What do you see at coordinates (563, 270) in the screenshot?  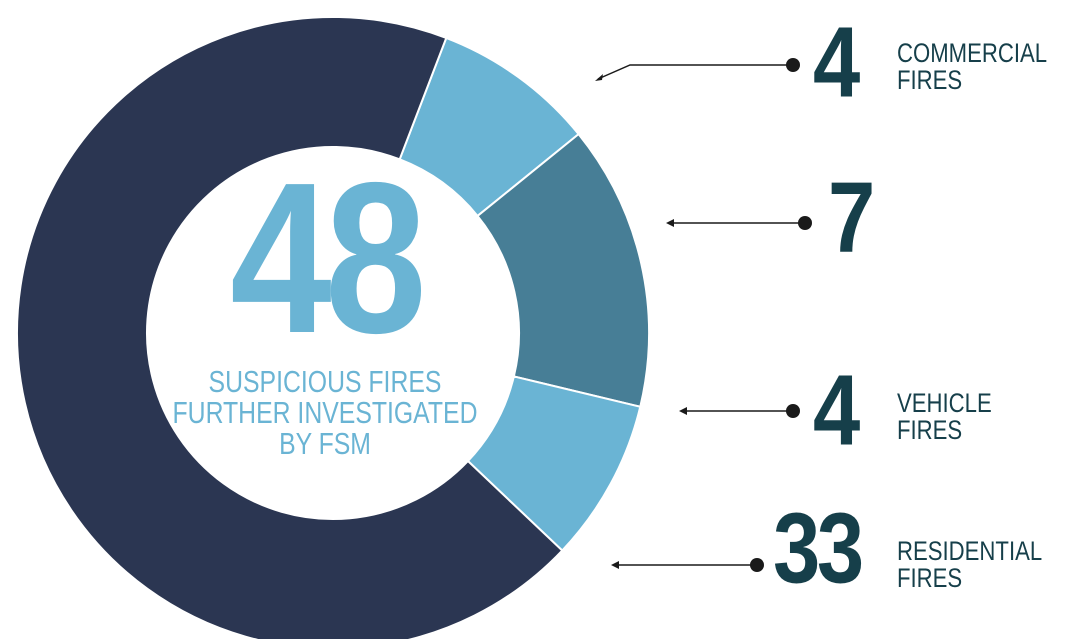 I see `donut-slice` at bounding box center [563, 270].